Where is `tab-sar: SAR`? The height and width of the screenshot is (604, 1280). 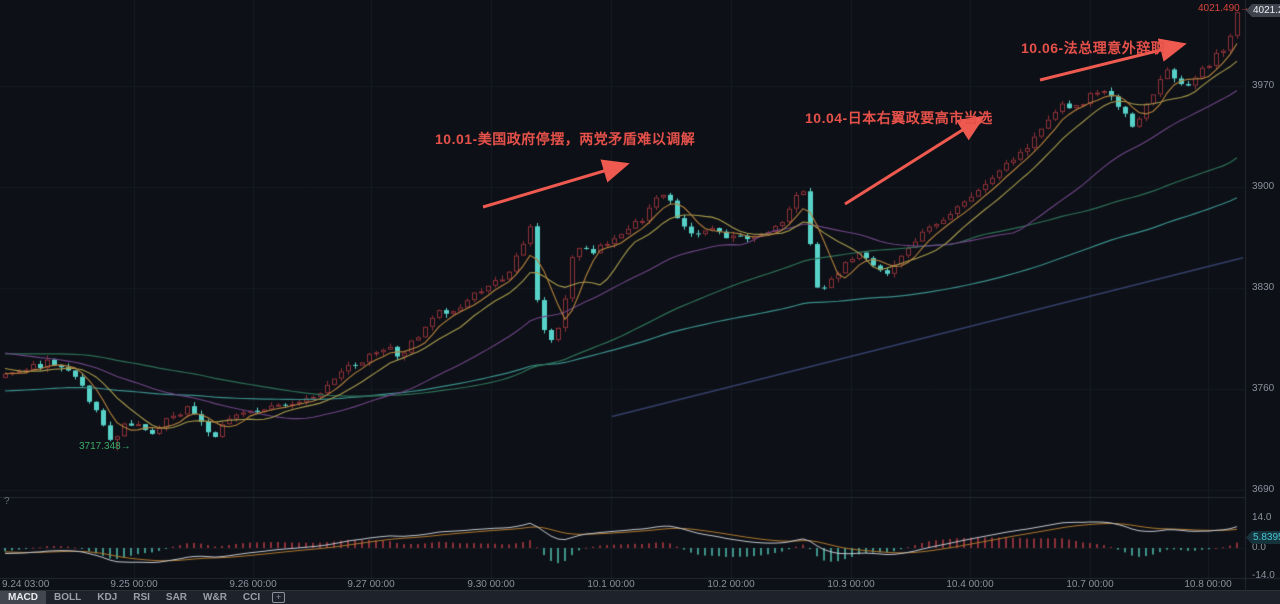 tab-sar: SAR is located at coordinates (176, 597).